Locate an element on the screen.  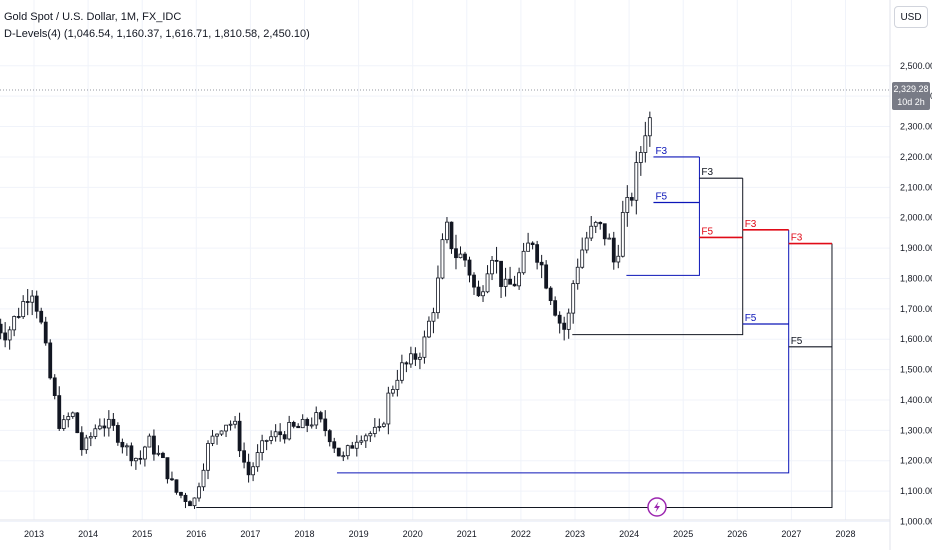
currency-button: USD is located at coordinates (911, 17).